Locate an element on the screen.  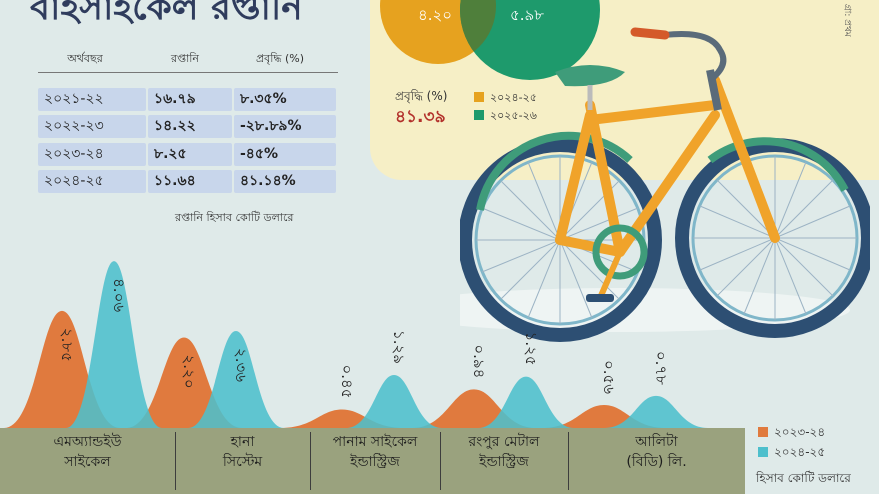
table-note: রপ্তানি হিসাব কোটি ডলারে is located at coordinates (234, 217).